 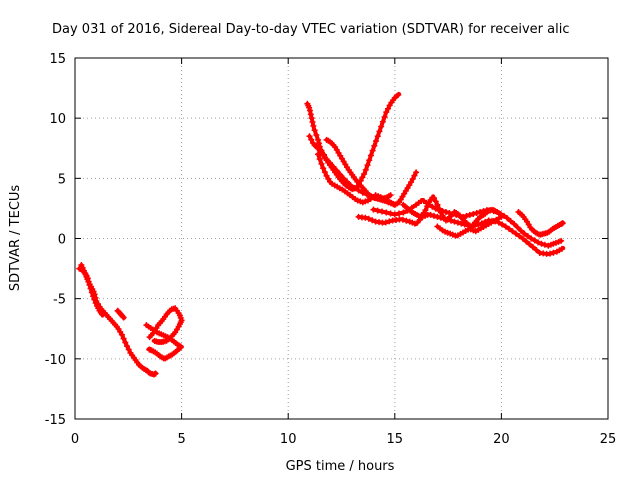 I want to click on y-tick-label: 15, so click(x=57, y=59).